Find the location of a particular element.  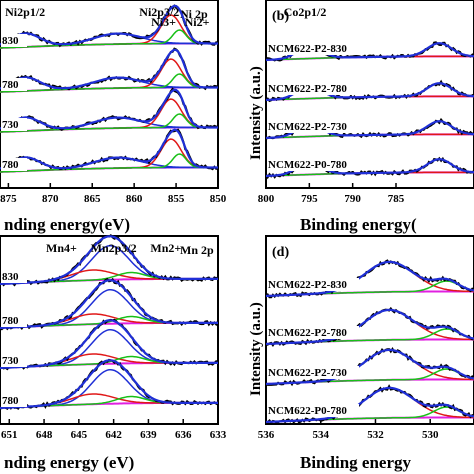

panel-d-x-tick-label: 530 is located at coordinates (430, 435).